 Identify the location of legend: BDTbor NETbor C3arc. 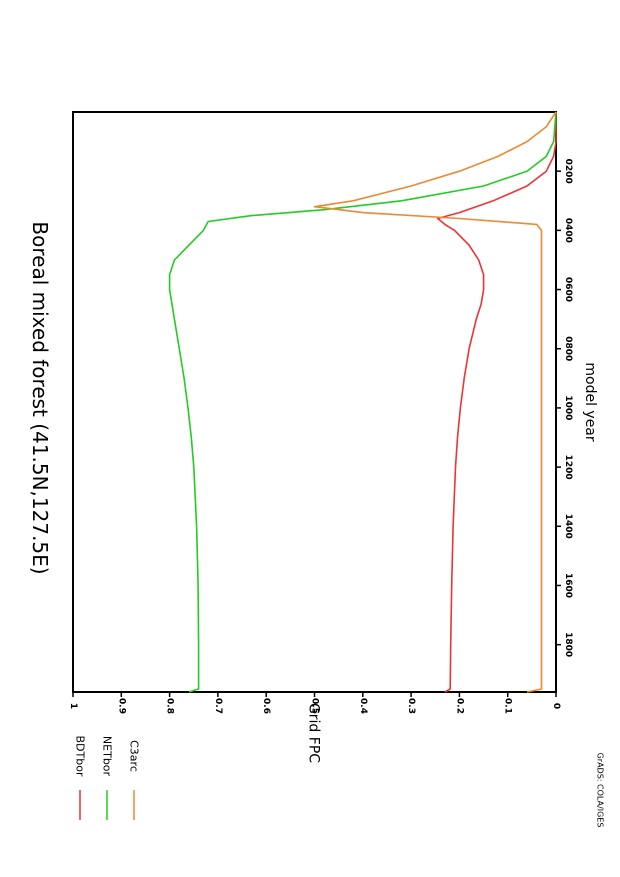
(107, 778).